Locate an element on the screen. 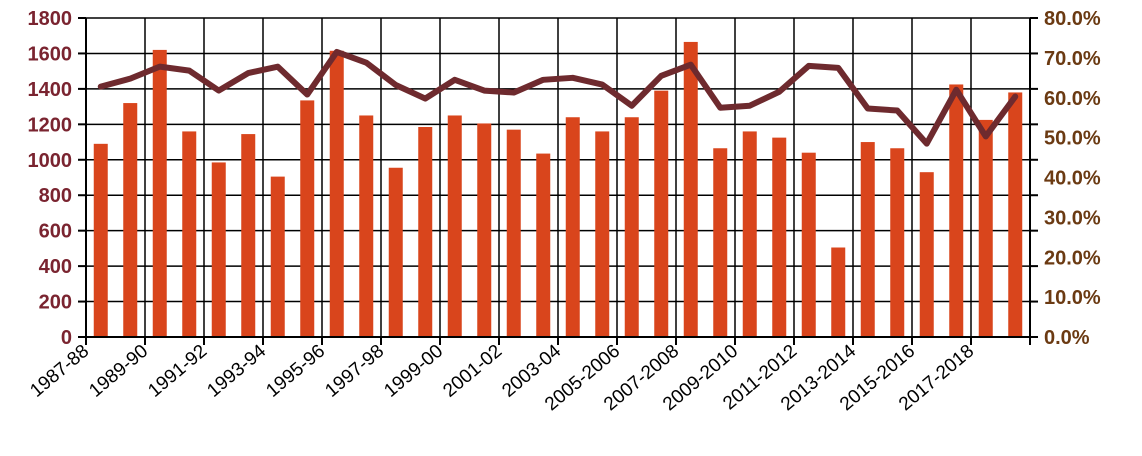  x-tick-label: 2001-02 is located at coordinates (472, 371).